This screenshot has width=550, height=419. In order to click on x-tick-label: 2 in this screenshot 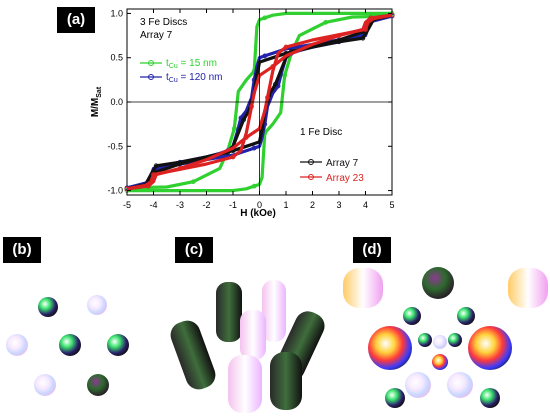, I will do `click(312, 205)`.